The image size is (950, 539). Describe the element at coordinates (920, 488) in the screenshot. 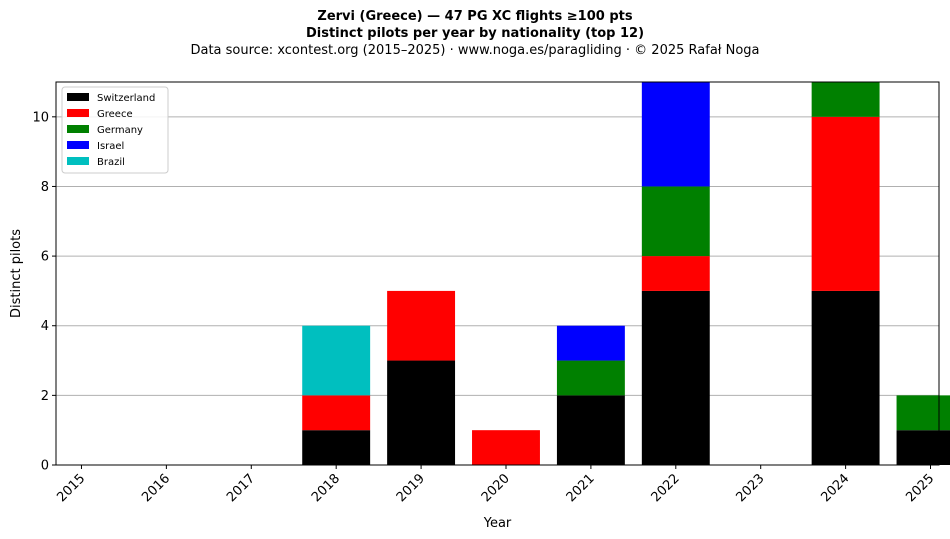

I see `x-tick-label-2025: 2025` at that location.